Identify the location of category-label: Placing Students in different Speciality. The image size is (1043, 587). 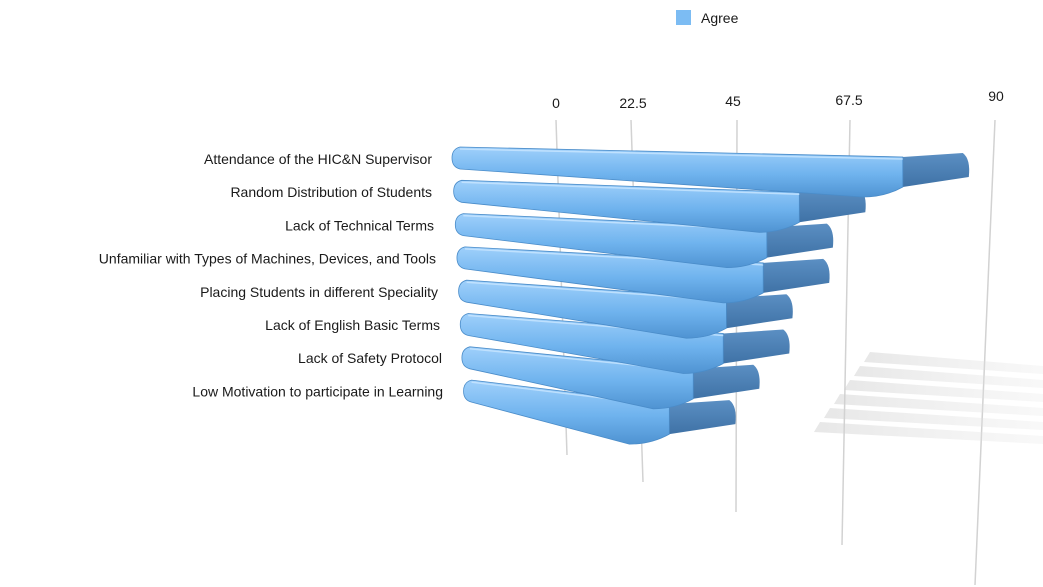
(319, 292).